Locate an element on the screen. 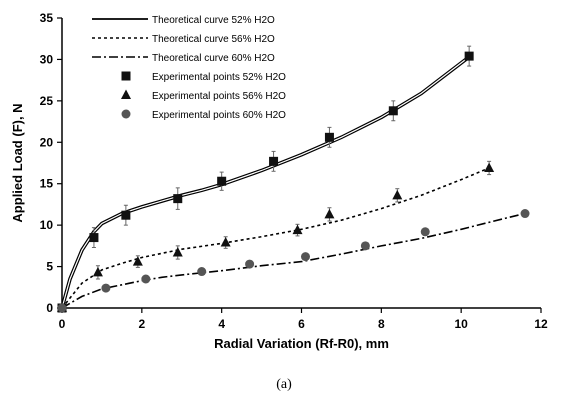  y-axis-label: Applied Load (F), N is located at coordinates (17, 162).